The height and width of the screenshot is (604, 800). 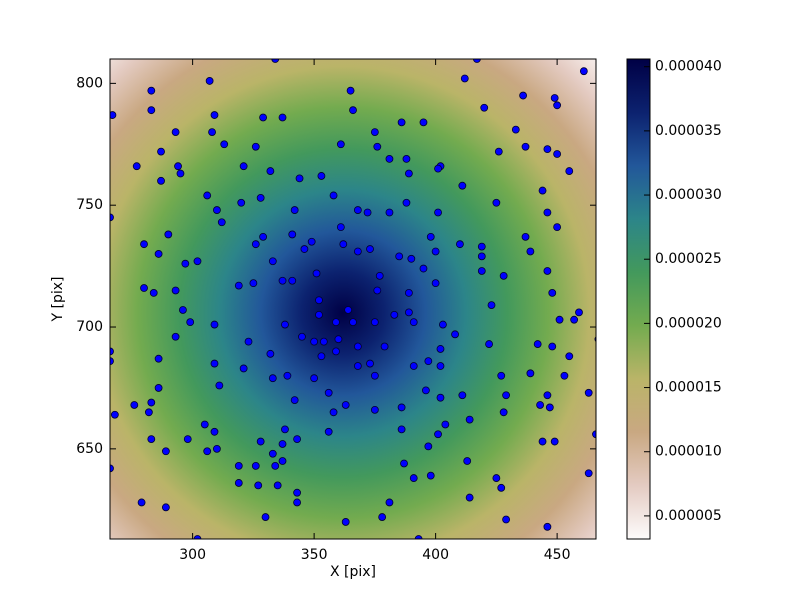 What do you see at coordinates (353, 572) in the screenshot?
I see `x-axis-label: X [pix]` at bounding box center [353, 572].